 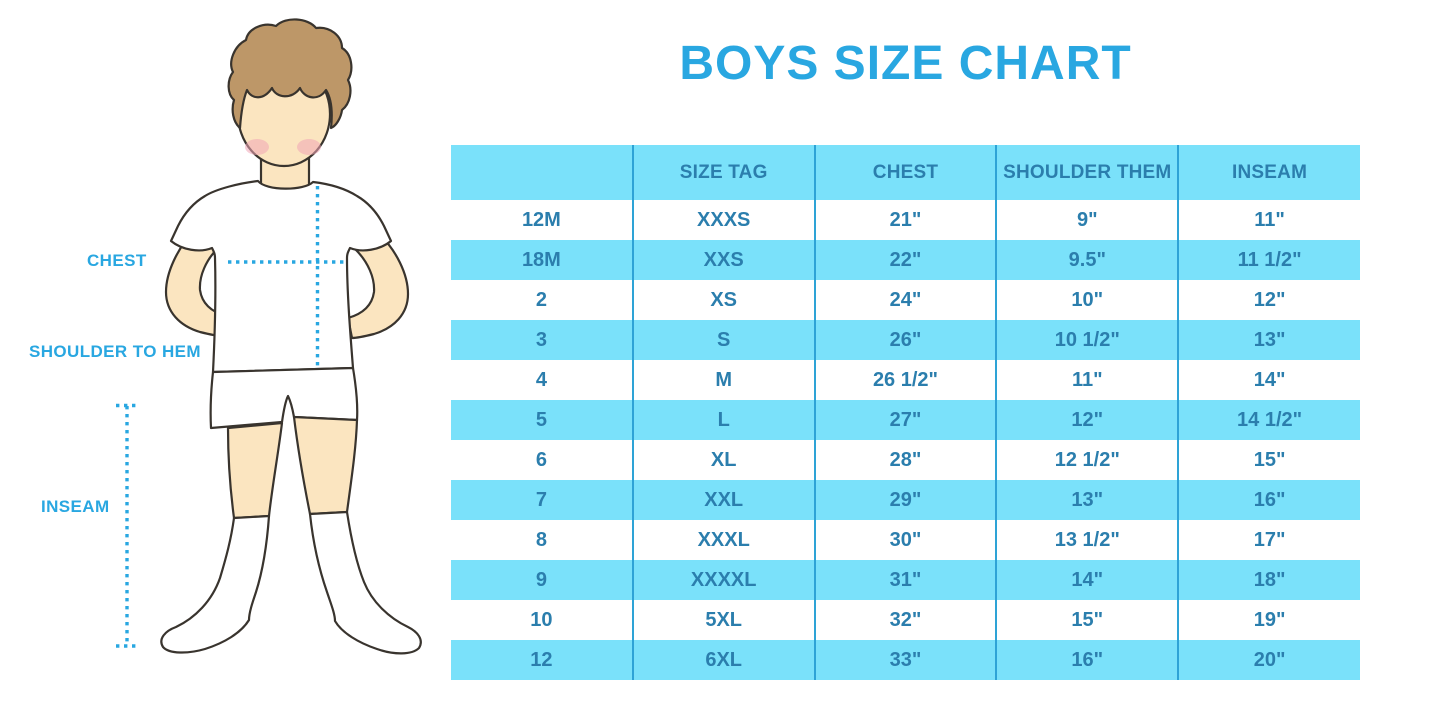 I want to click on table-row: 12 6XL 33" 16" 20", so click(x=905, y=660).